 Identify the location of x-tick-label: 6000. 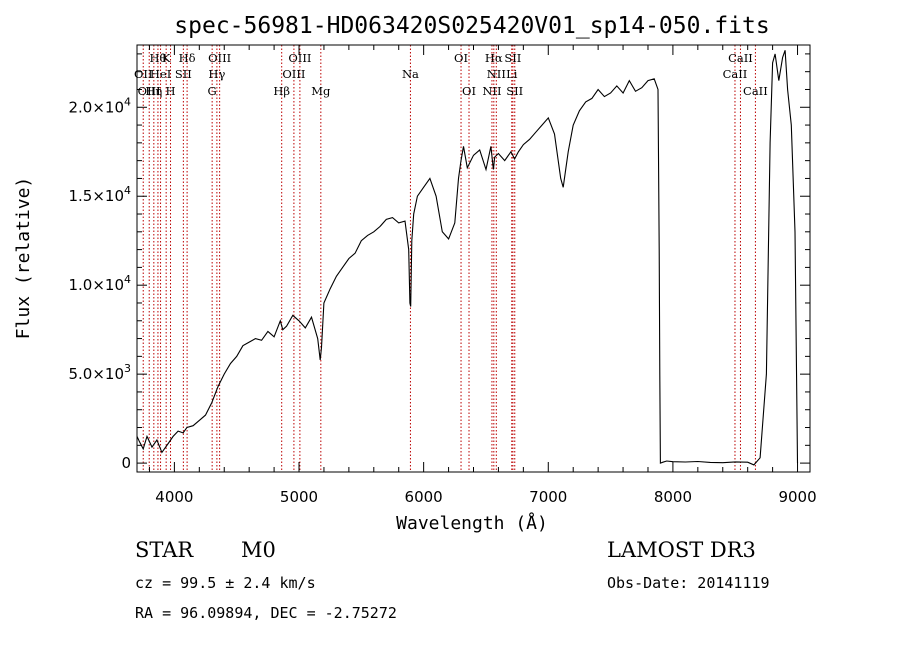
(424, 497).